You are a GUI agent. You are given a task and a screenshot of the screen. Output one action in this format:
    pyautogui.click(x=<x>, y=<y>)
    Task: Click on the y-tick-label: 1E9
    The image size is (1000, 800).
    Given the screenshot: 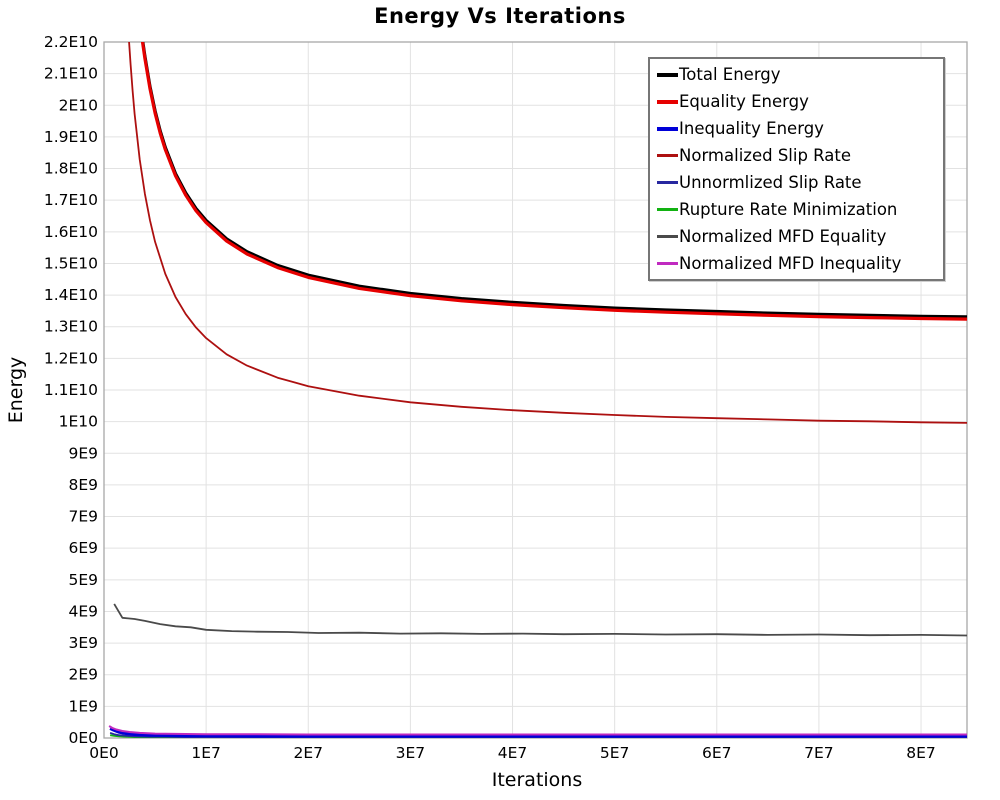 What is the action you would take?
    pyautogui.click(x=83, y=706)
    